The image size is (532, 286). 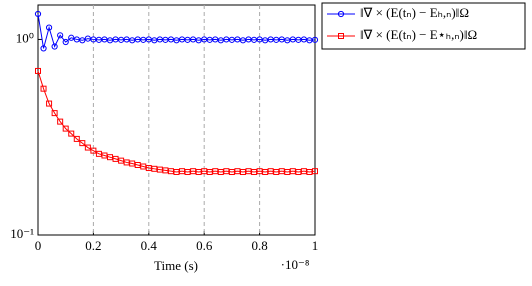 What do you see at coordinates (259, 245) in the screenshot?
I see `x-tick-label: 0.8` at bounding box center [259, 245].